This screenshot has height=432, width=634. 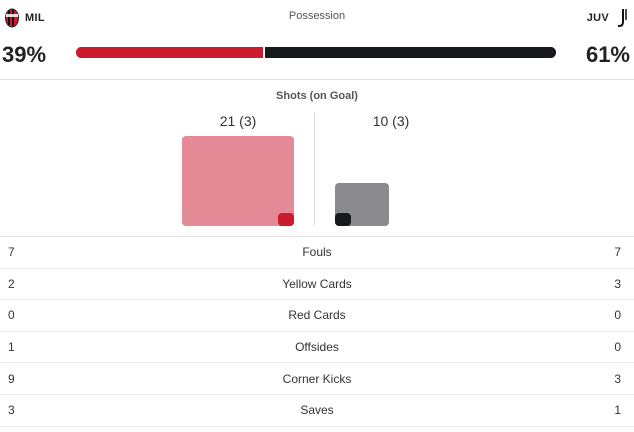 What do you see at coordinates (391, 121) in the screenshot?
I see `away-shots-value: 10 (3)` at bounding box center [391, 121].